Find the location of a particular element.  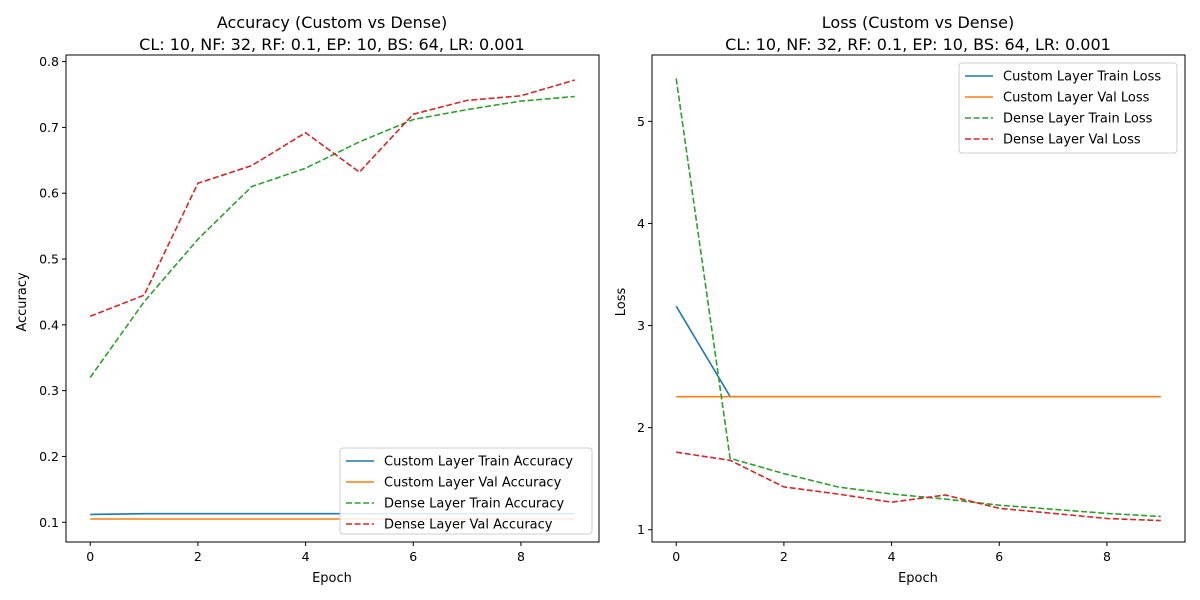

loss-y-tick-label-1: 2 is located at coordinates (641, 427).